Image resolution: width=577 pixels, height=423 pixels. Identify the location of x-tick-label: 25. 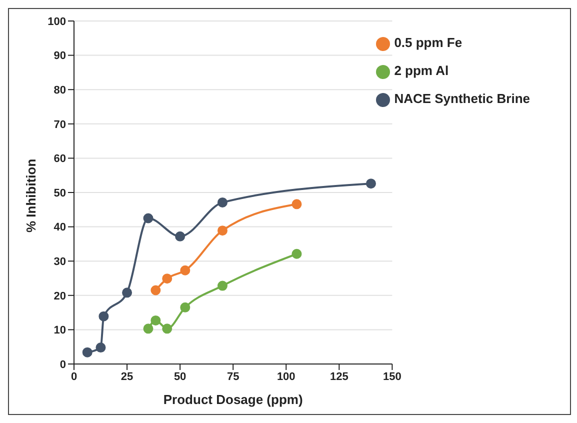
(127, 376).